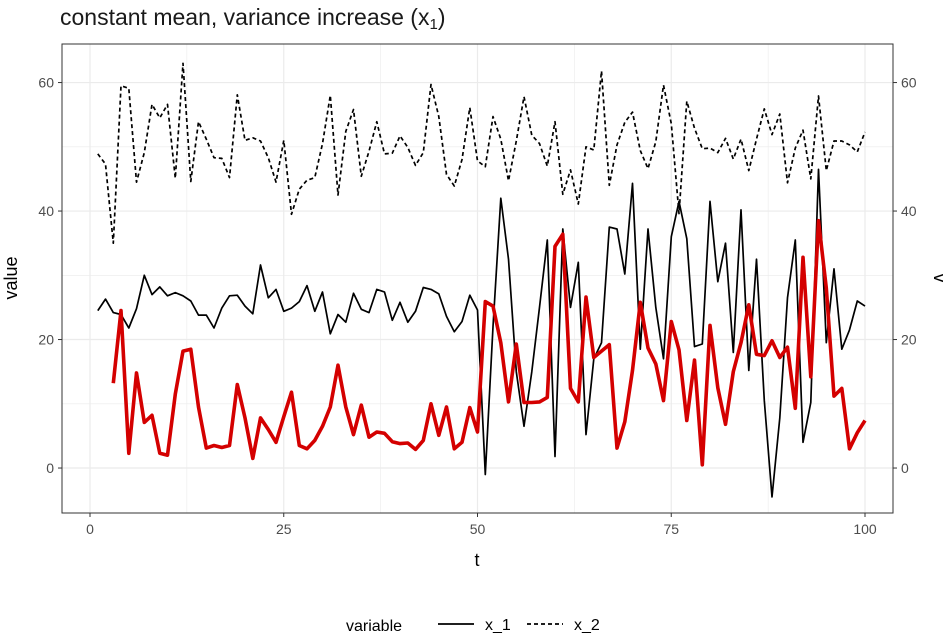 Image resolution: width=943 pixels, height=635 pixels. I want to click on y-axis-title-right: v, so click(936, 278).